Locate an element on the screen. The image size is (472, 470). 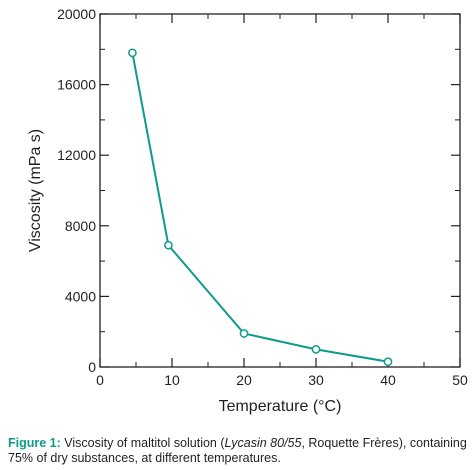
y-tick-label: 12000 is located at coordinates (76, 155).